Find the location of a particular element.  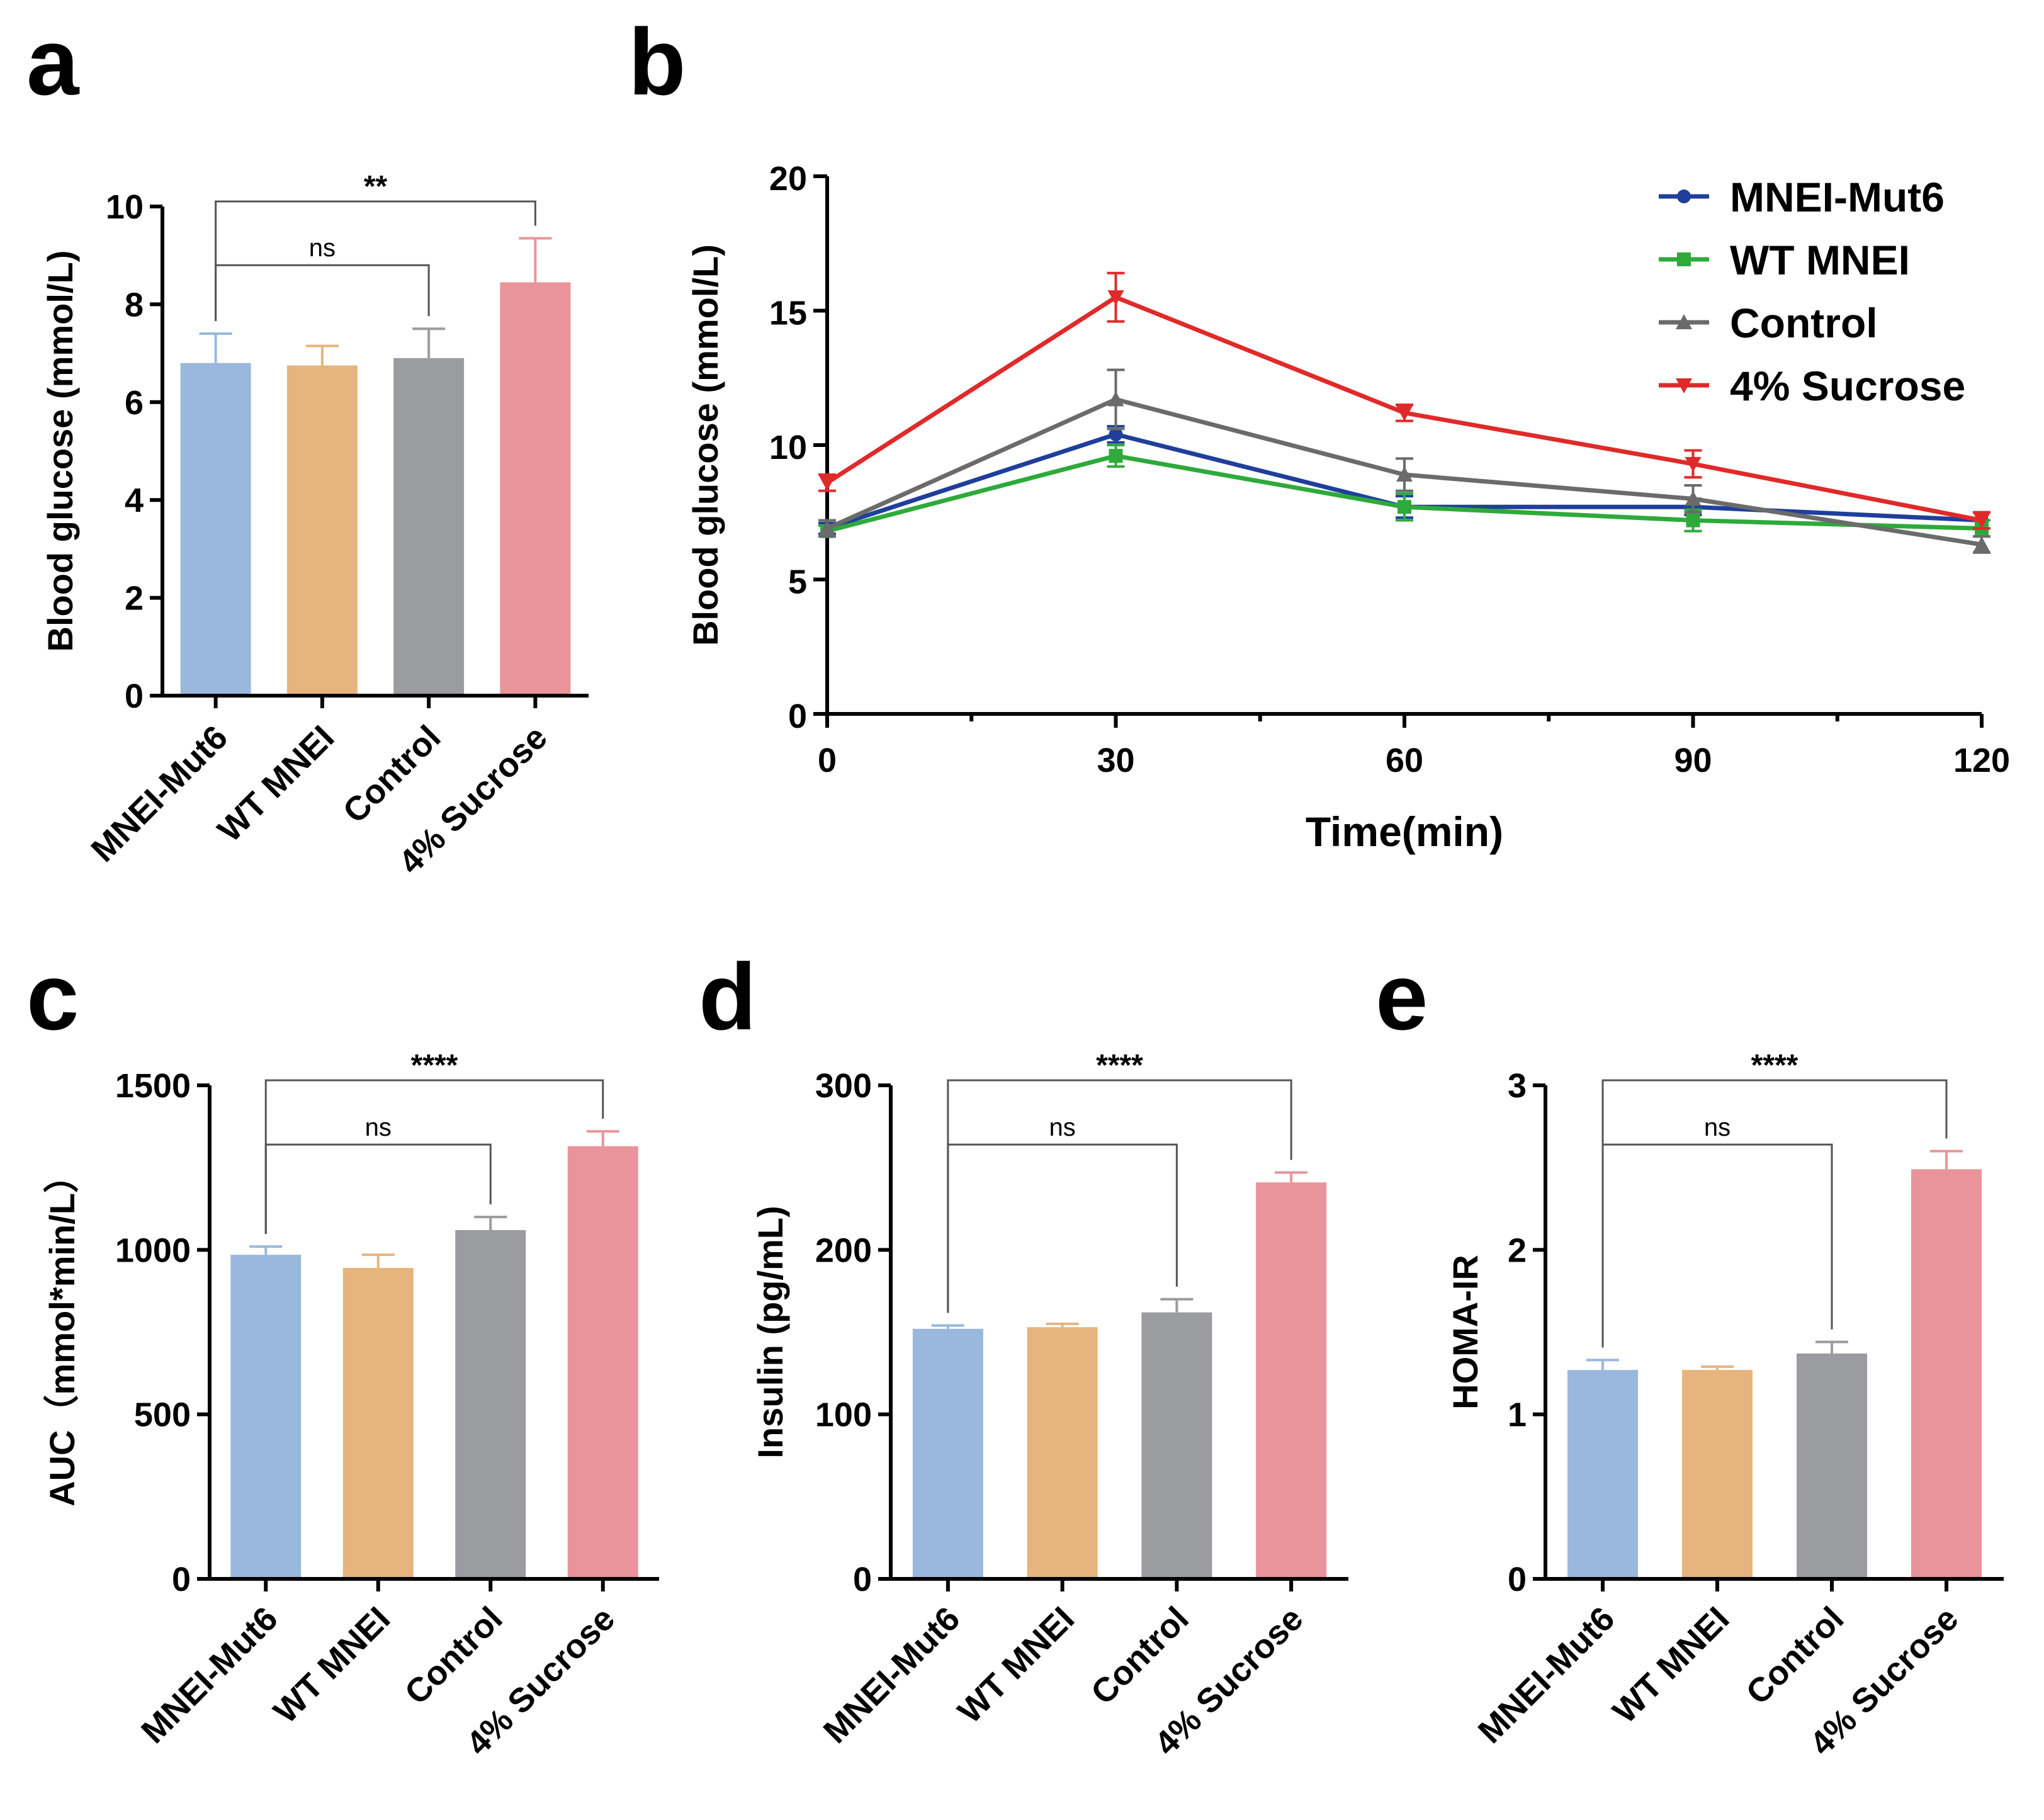

y-tick-label: 500 is located at coordinates (162, 1415).